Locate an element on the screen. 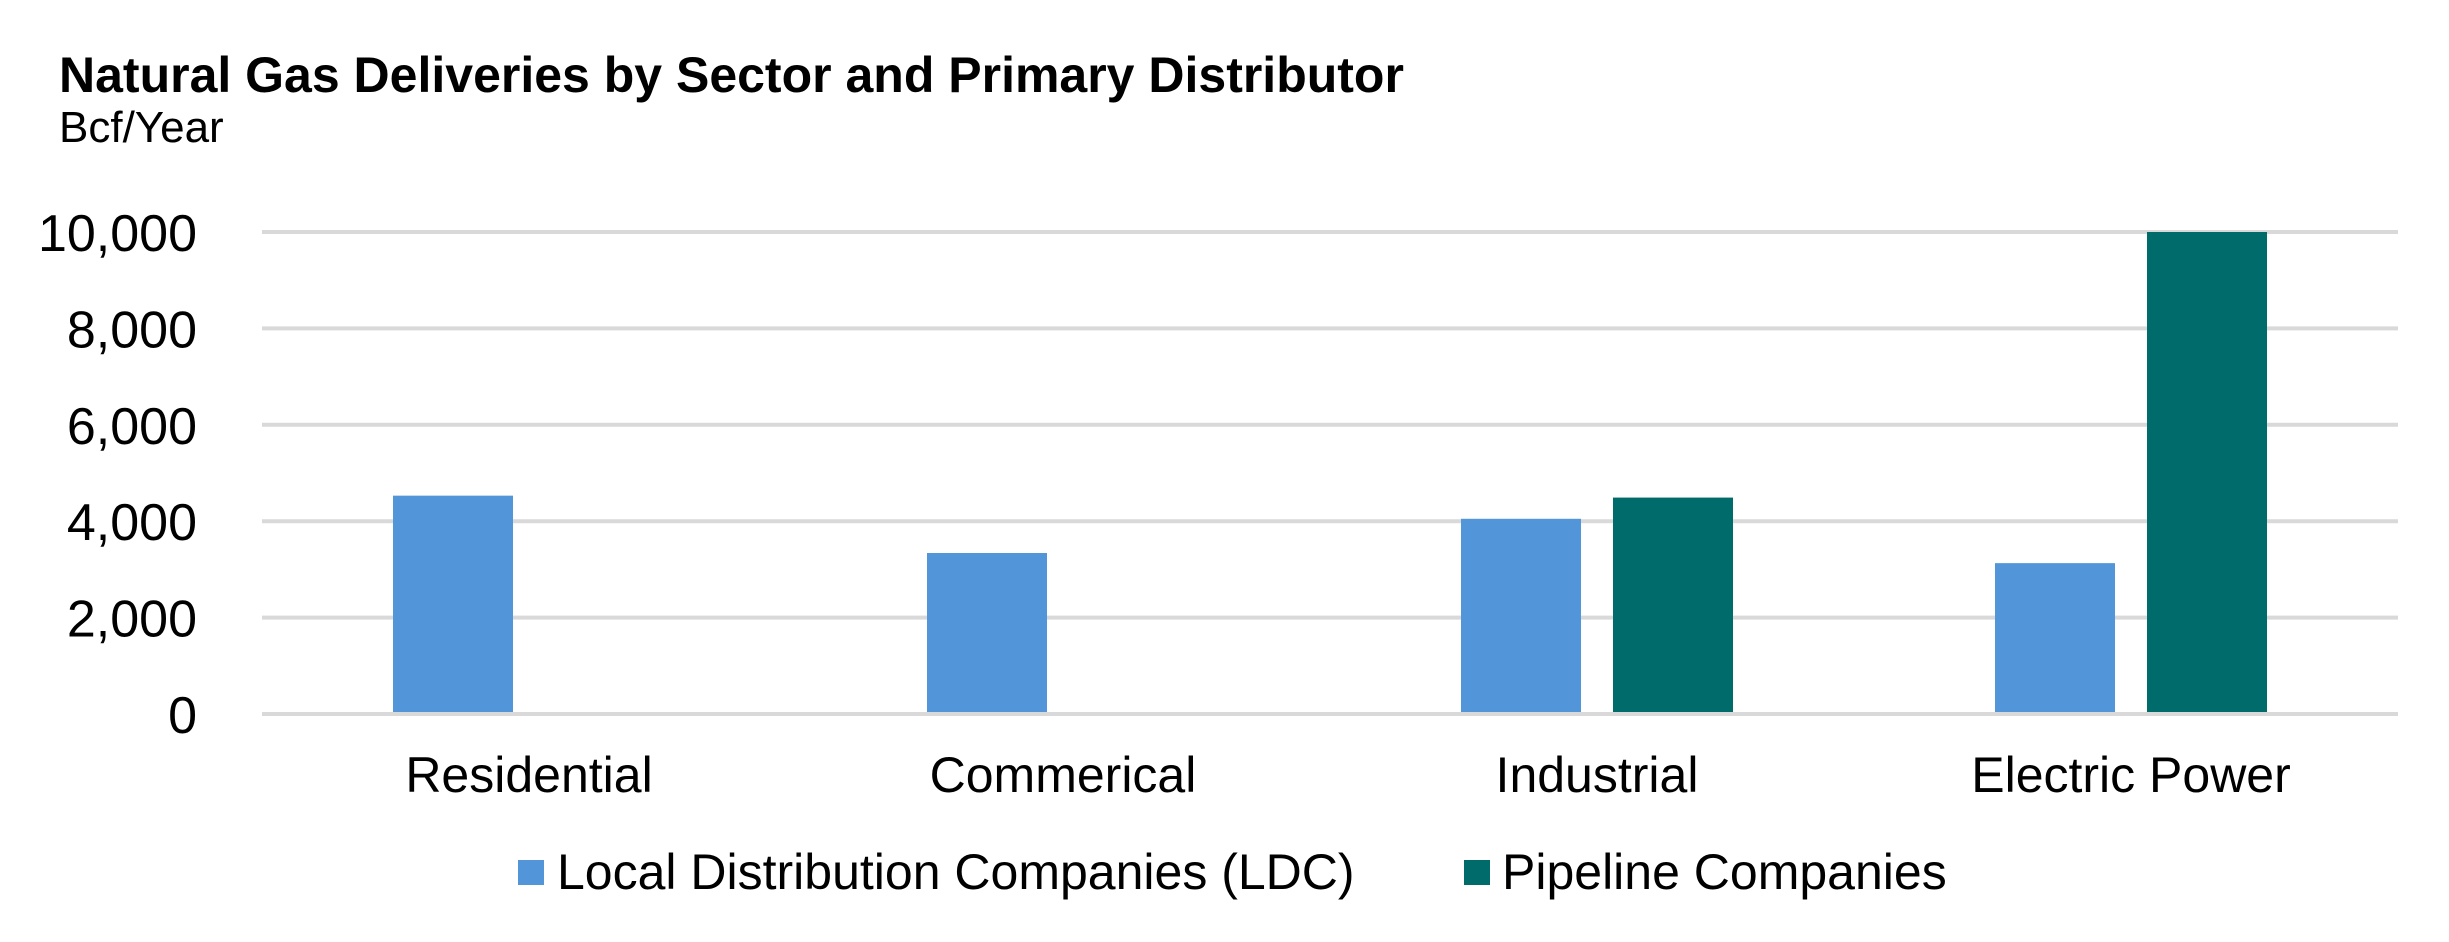 This screenshot has height=942, width=2449. x-category-label: Residential is located at coordinates (528, 775).